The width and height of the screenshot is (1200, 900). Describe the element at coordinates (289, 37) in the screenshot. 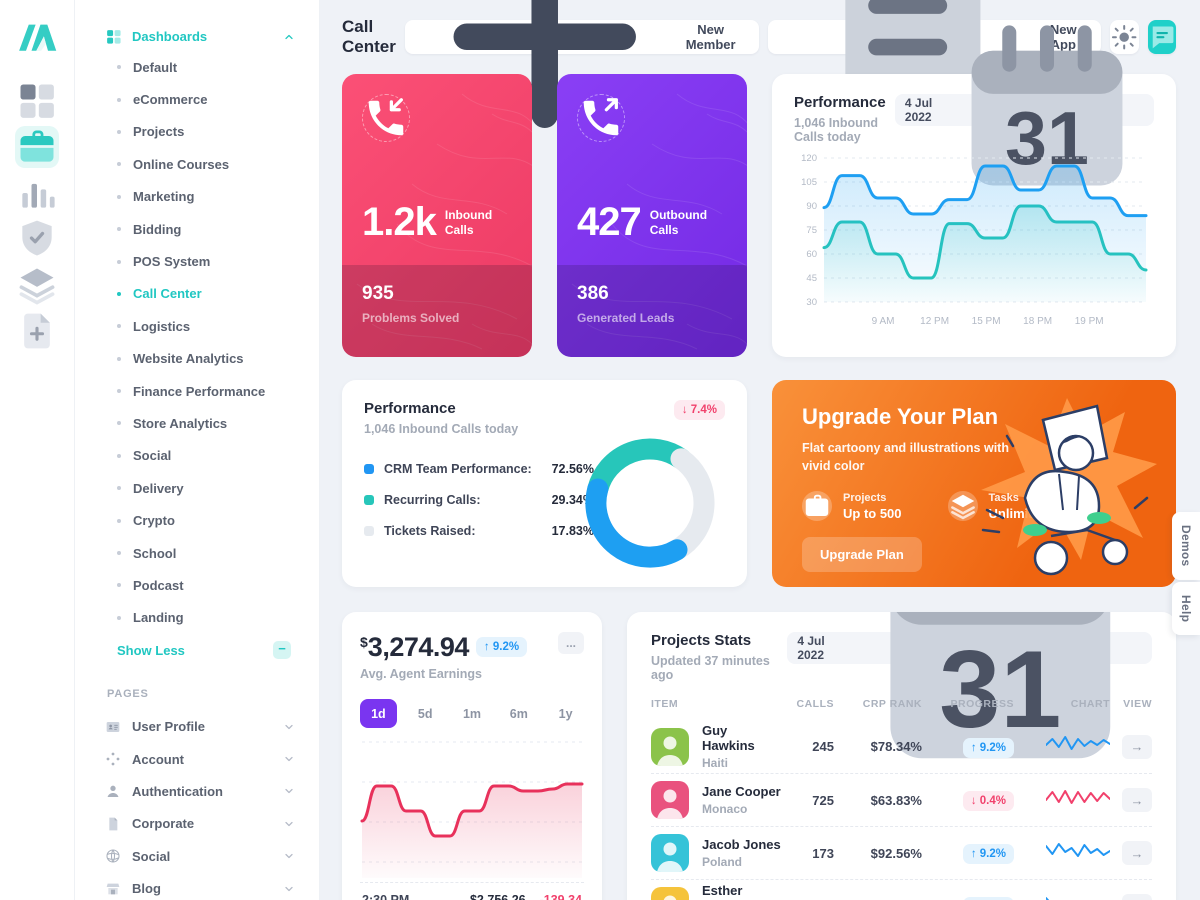

I see `chevron-up-icon` at that location.